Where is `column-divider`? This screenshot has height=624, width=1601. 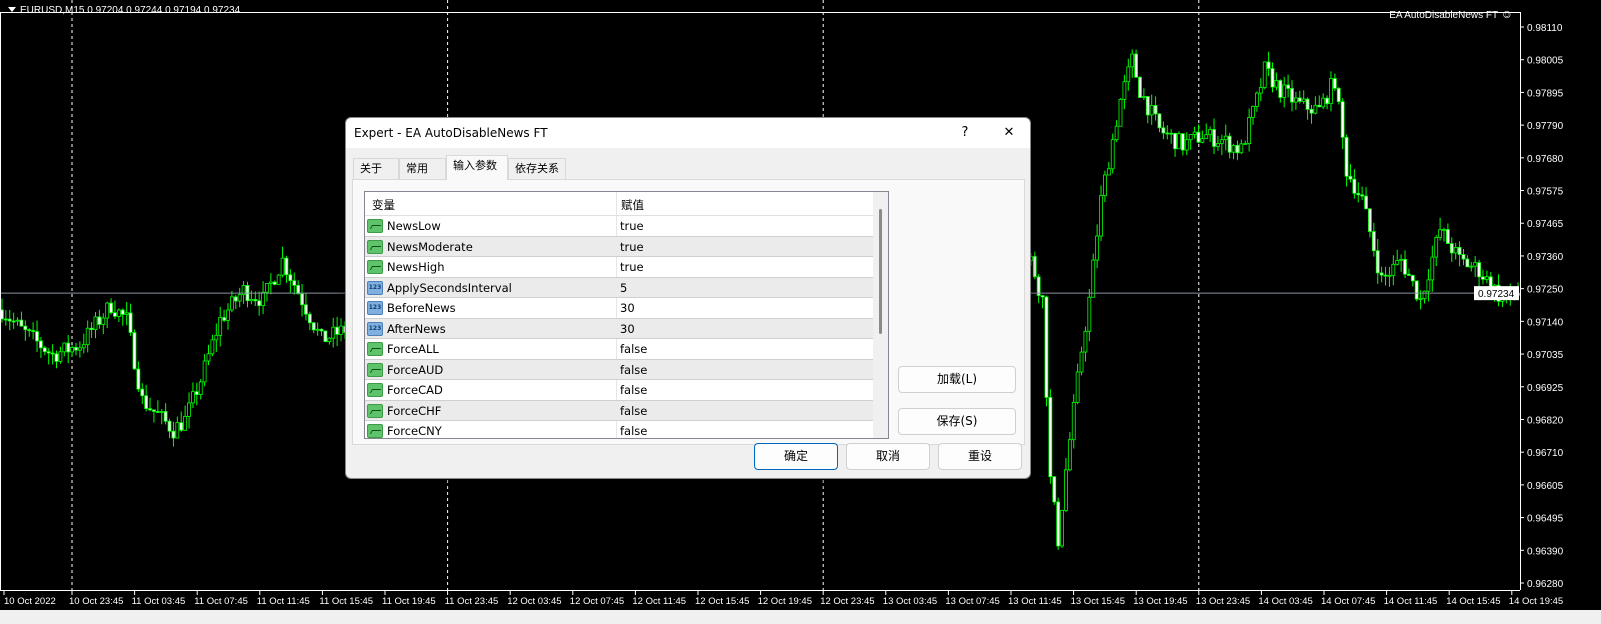
column-divider is located at coordinates (616, 315).